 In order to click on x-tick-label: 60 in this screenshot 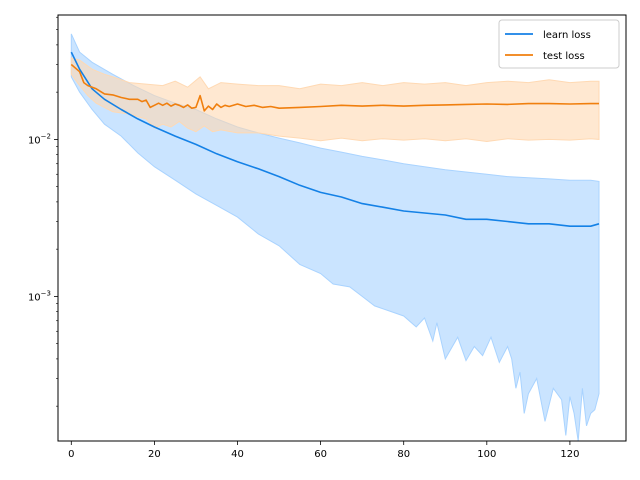, I will do `click(320, 454)`.